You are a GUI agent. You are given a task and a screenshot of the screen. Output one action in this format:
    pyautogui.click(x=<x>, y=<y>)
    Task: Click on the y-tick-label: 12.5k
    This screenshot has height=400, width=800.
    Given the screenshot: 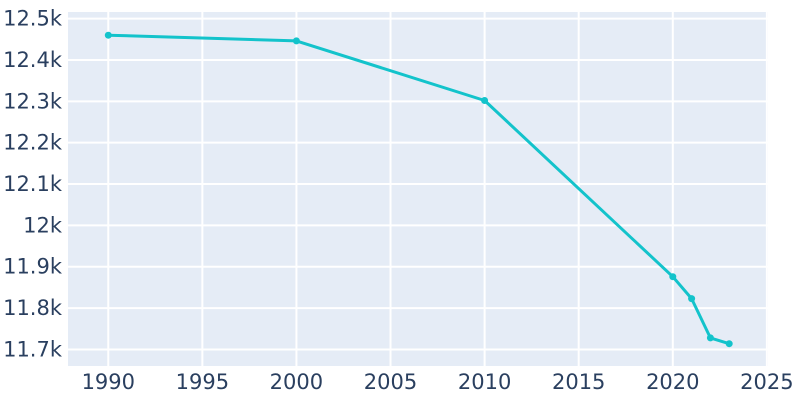 What is the action you would take?
    pyautogui.click(x=33, y=19)
    